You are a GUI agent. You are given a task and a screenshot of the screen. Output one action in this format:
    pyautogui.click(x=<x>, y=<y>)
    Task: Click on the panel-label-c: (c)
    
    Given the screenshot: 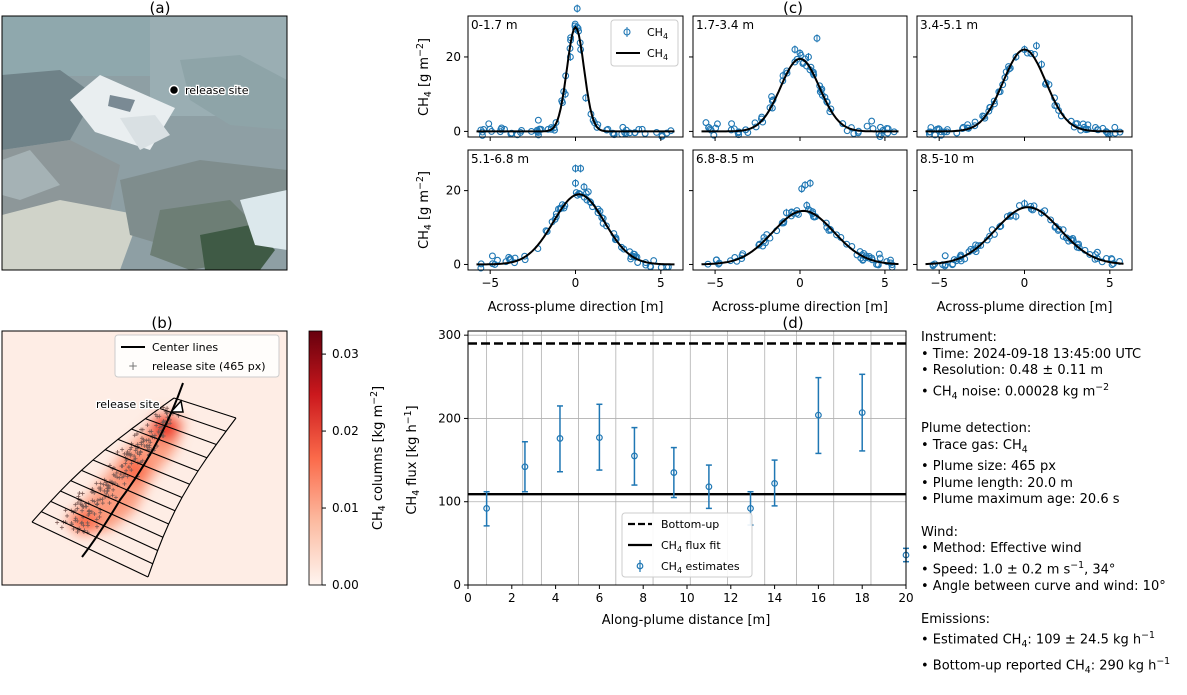 What is the action you would take?
    pyautogui.click(x=793, y=8)
    